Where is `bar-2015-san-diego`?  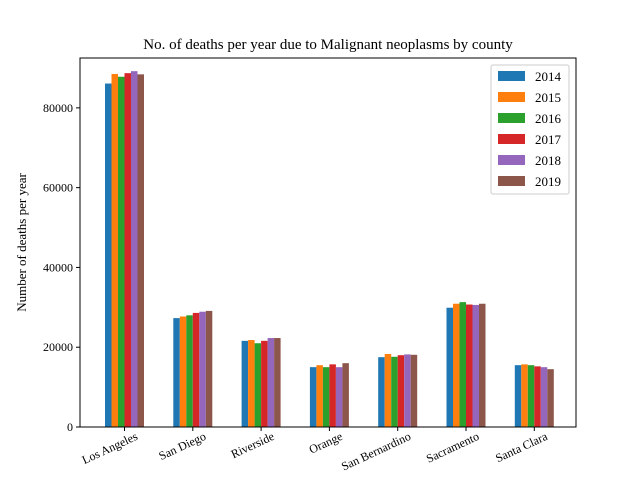
bar-2015-san-diego is located at coordinates (183, 371).